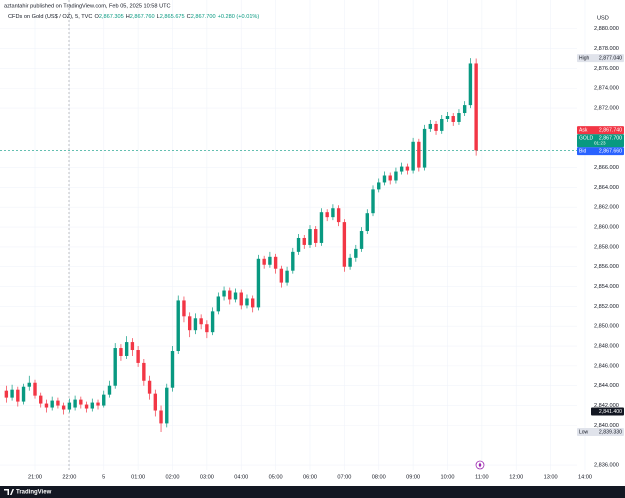  I want to click on price-badge-value: 2,867.740, so click(610, 130).